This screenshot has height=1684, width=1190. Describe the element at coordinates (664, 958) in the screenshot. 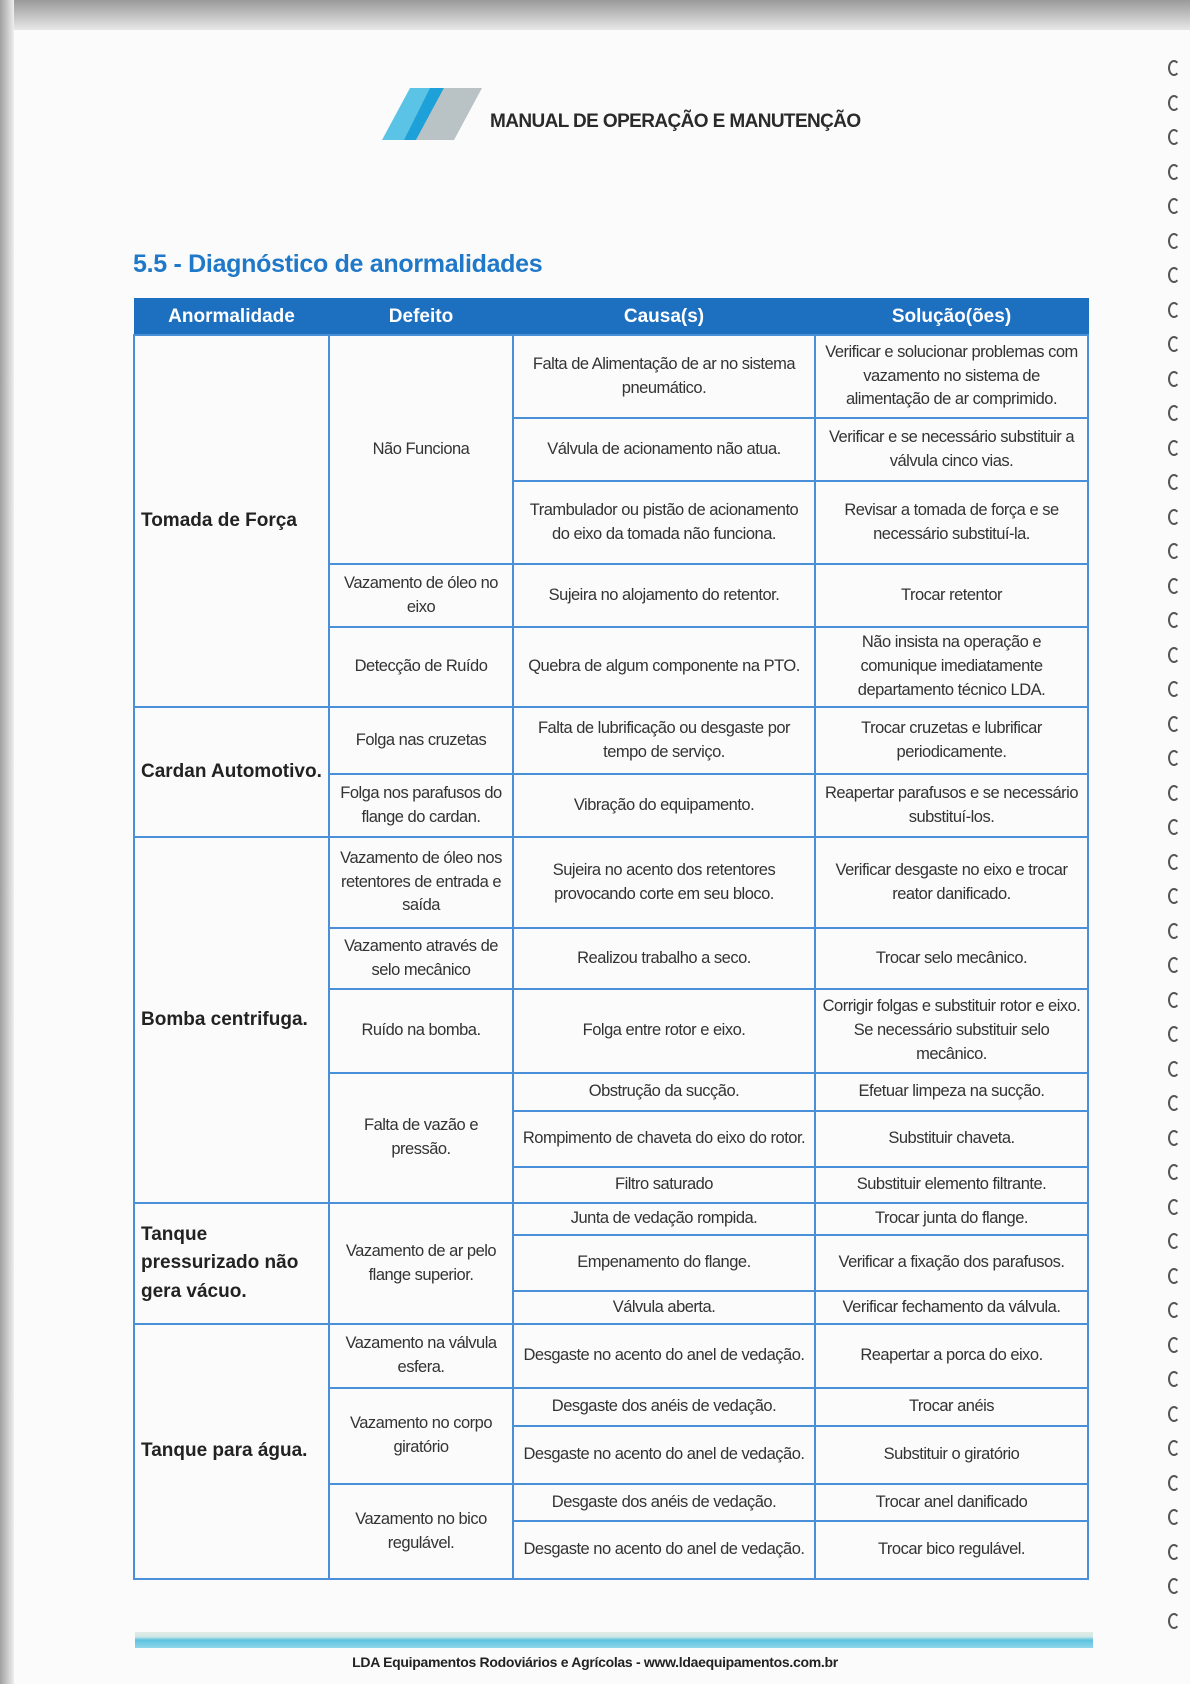

I see `cause-cell: Realizou trabalho a seco.` at that location.